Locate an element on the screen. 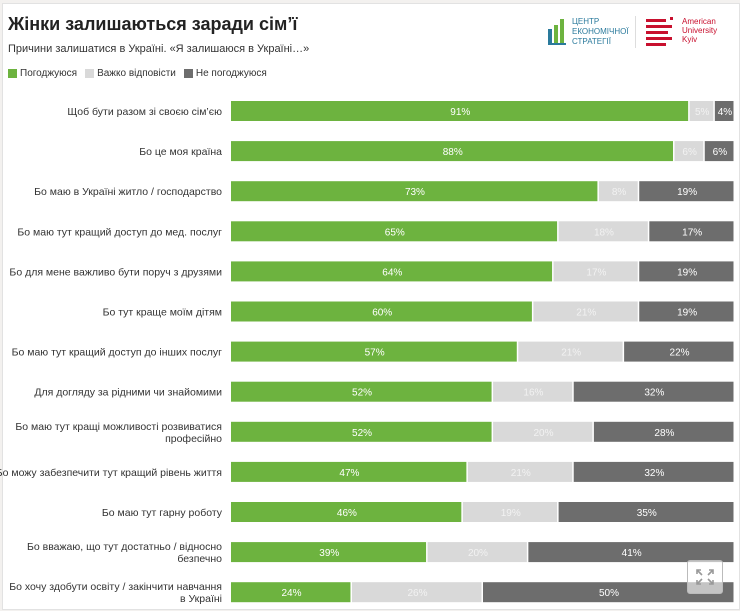 The height and width of the screenshot is (611, 740). data-label: 22% is located at coordinates (680, 353).